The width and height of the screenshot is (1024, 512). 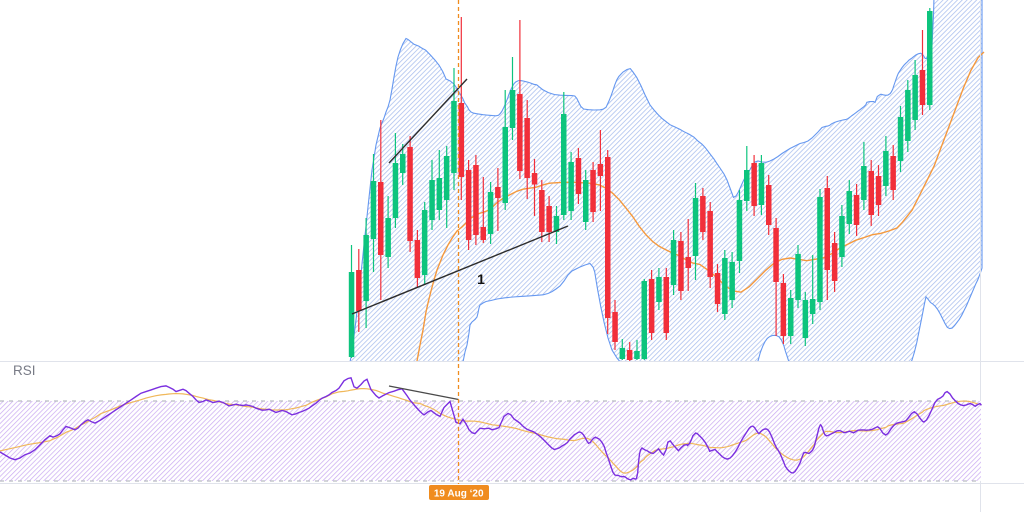 What do you see at coordinates (481, 279) in the screenshot?
I see `svg-text: 1` at bounding box center [481, 279].